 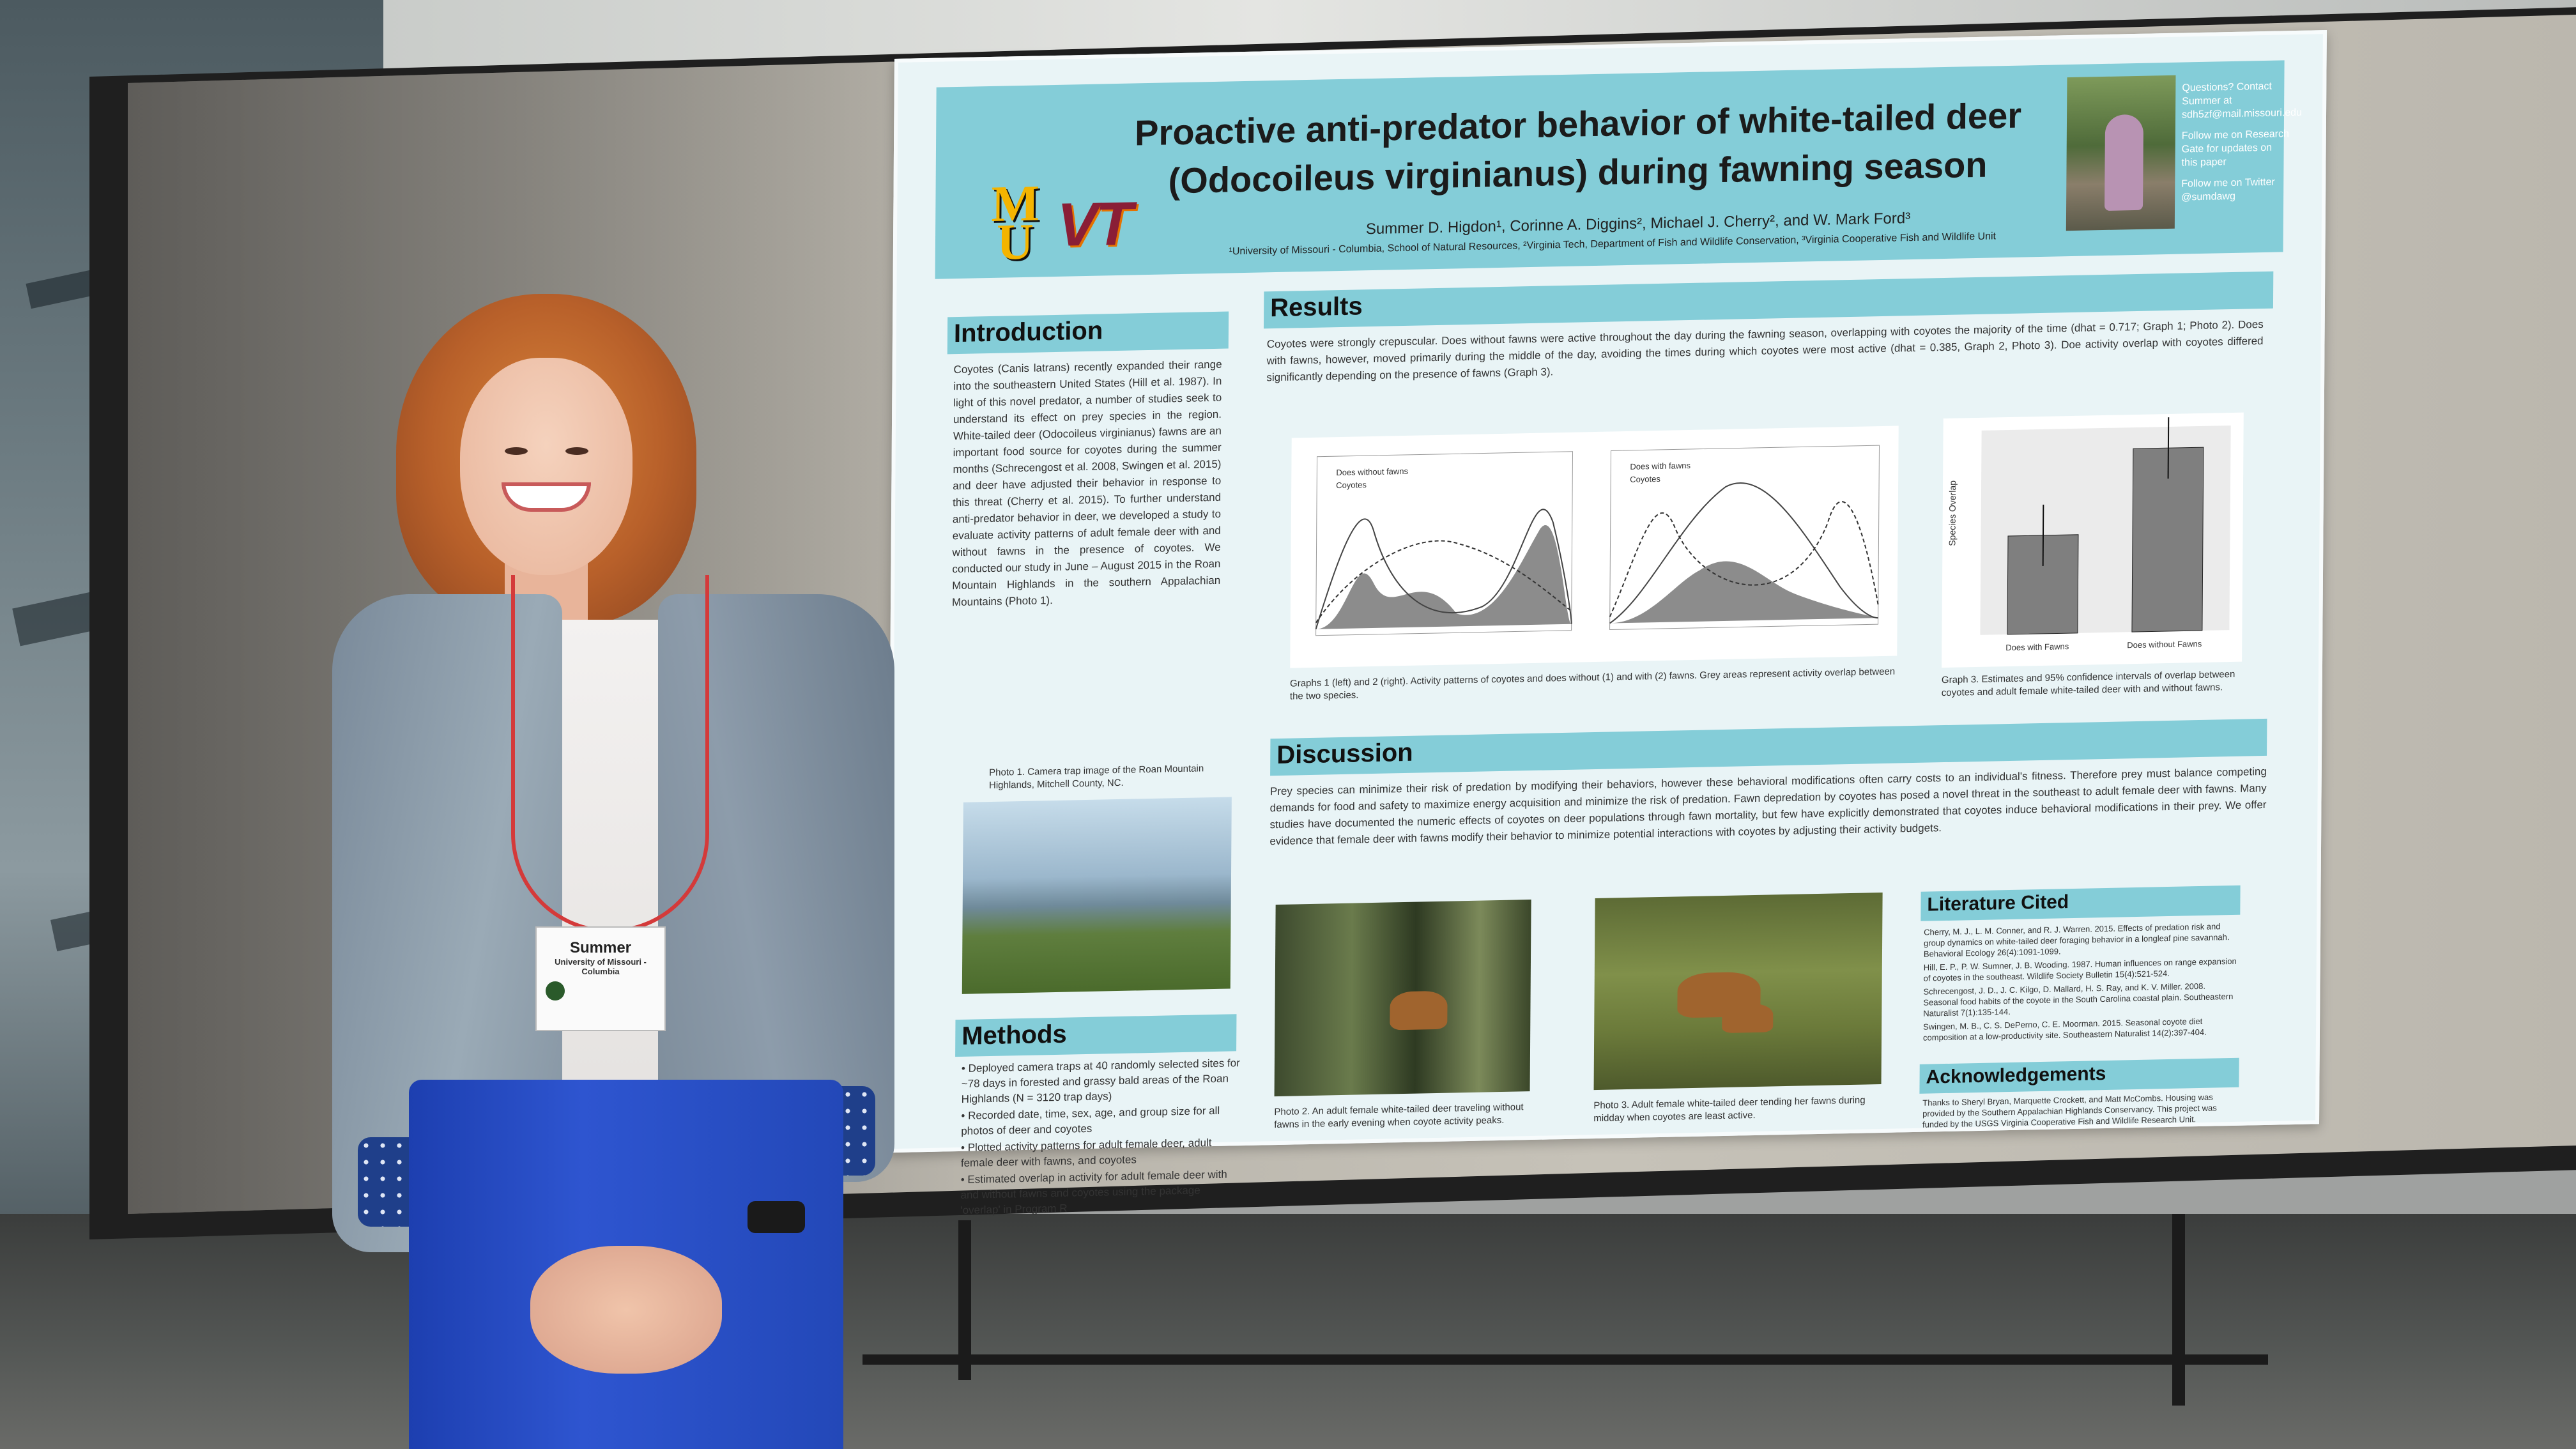 What do you see at coordinates (776, 1217) in the screenshot?
I see `wristwatch` at bounding box center [776, 1217].